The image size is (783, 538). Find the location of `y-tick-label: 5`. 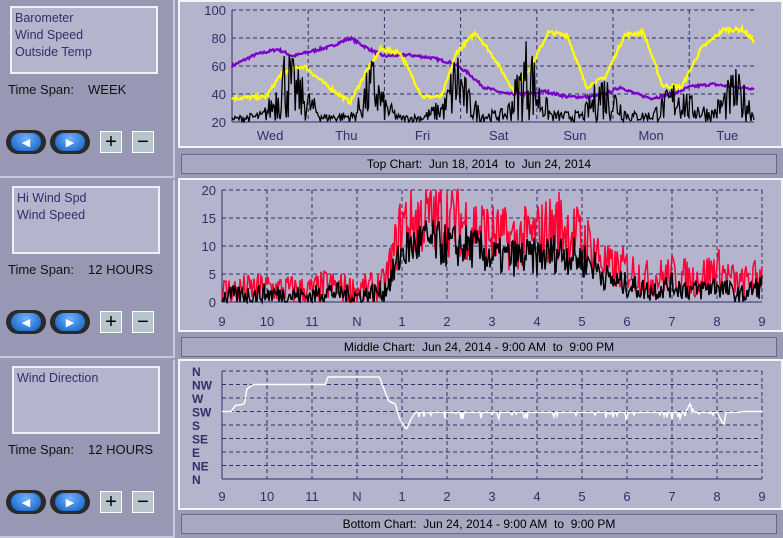

y-tick-label: 5 is located at coordinates (212, 274).